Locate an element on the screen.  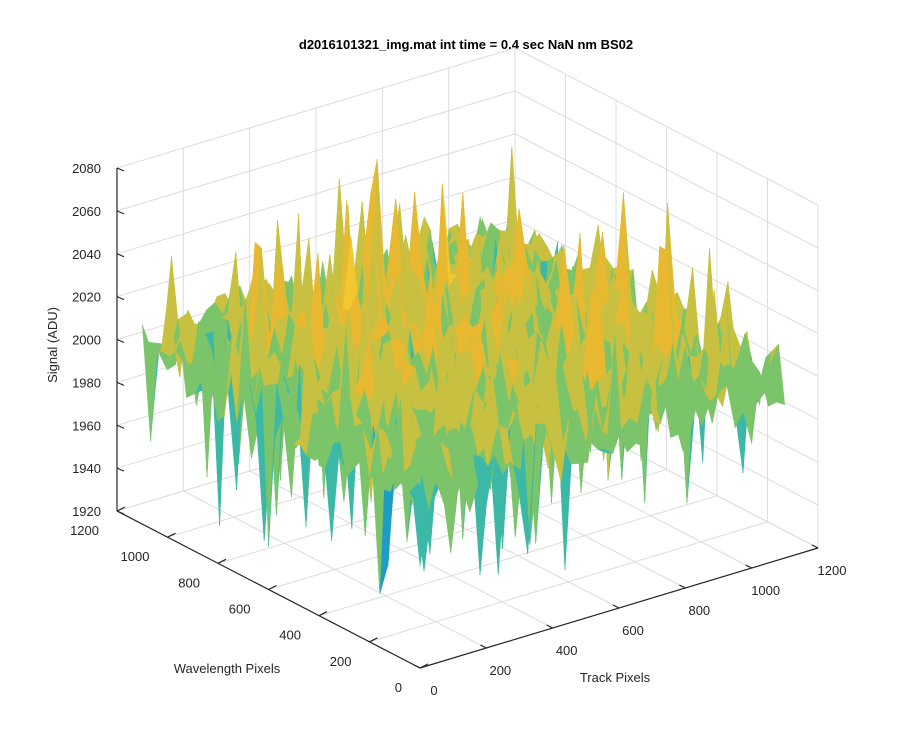
y-tick-label: 200 is located at coordinates (341, 661).